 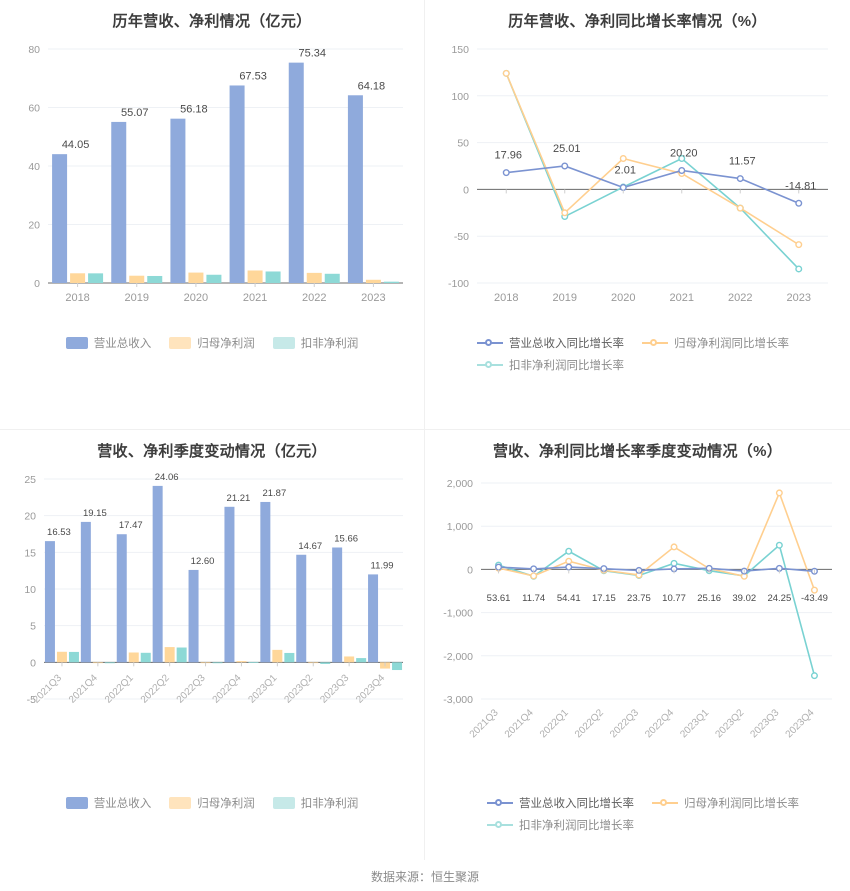 What do you see at coordinates (108, 803) in the screenshot?
I see `legend-item-revenue-q: 营业总收入` at bounding box center [108, 803].